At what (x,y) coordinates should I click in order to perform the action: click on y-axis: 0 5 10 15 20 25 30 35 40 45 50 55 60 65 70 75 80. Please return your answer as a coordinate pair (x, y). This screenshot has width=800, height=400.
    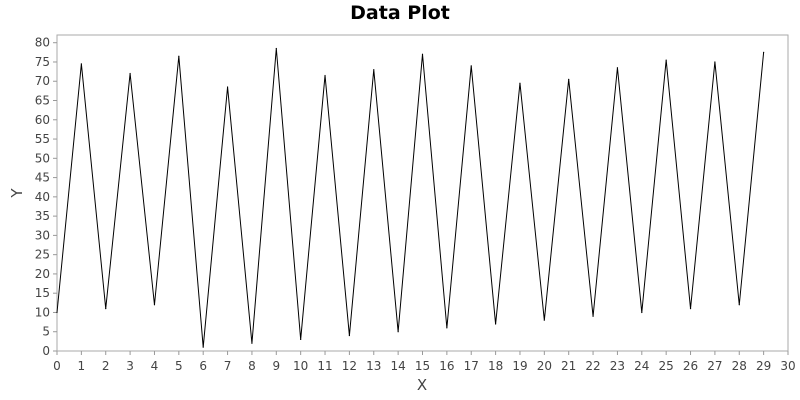
    Looking at the image, I should click on (46, 197).